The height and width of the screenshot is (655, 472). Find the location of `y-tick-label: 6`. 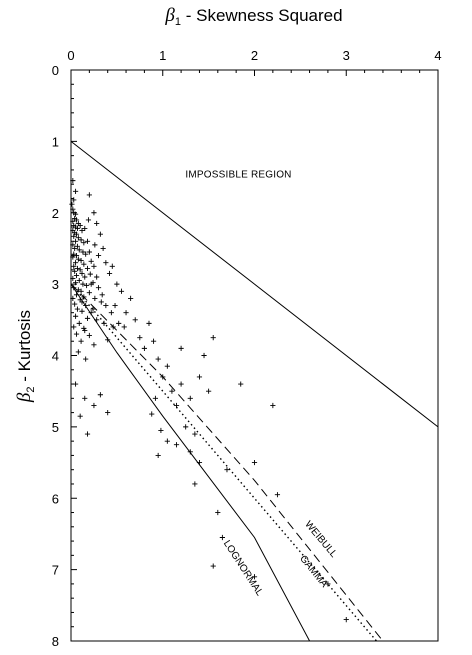

y-tick-label: 6 is located at coordinates (55, 498).